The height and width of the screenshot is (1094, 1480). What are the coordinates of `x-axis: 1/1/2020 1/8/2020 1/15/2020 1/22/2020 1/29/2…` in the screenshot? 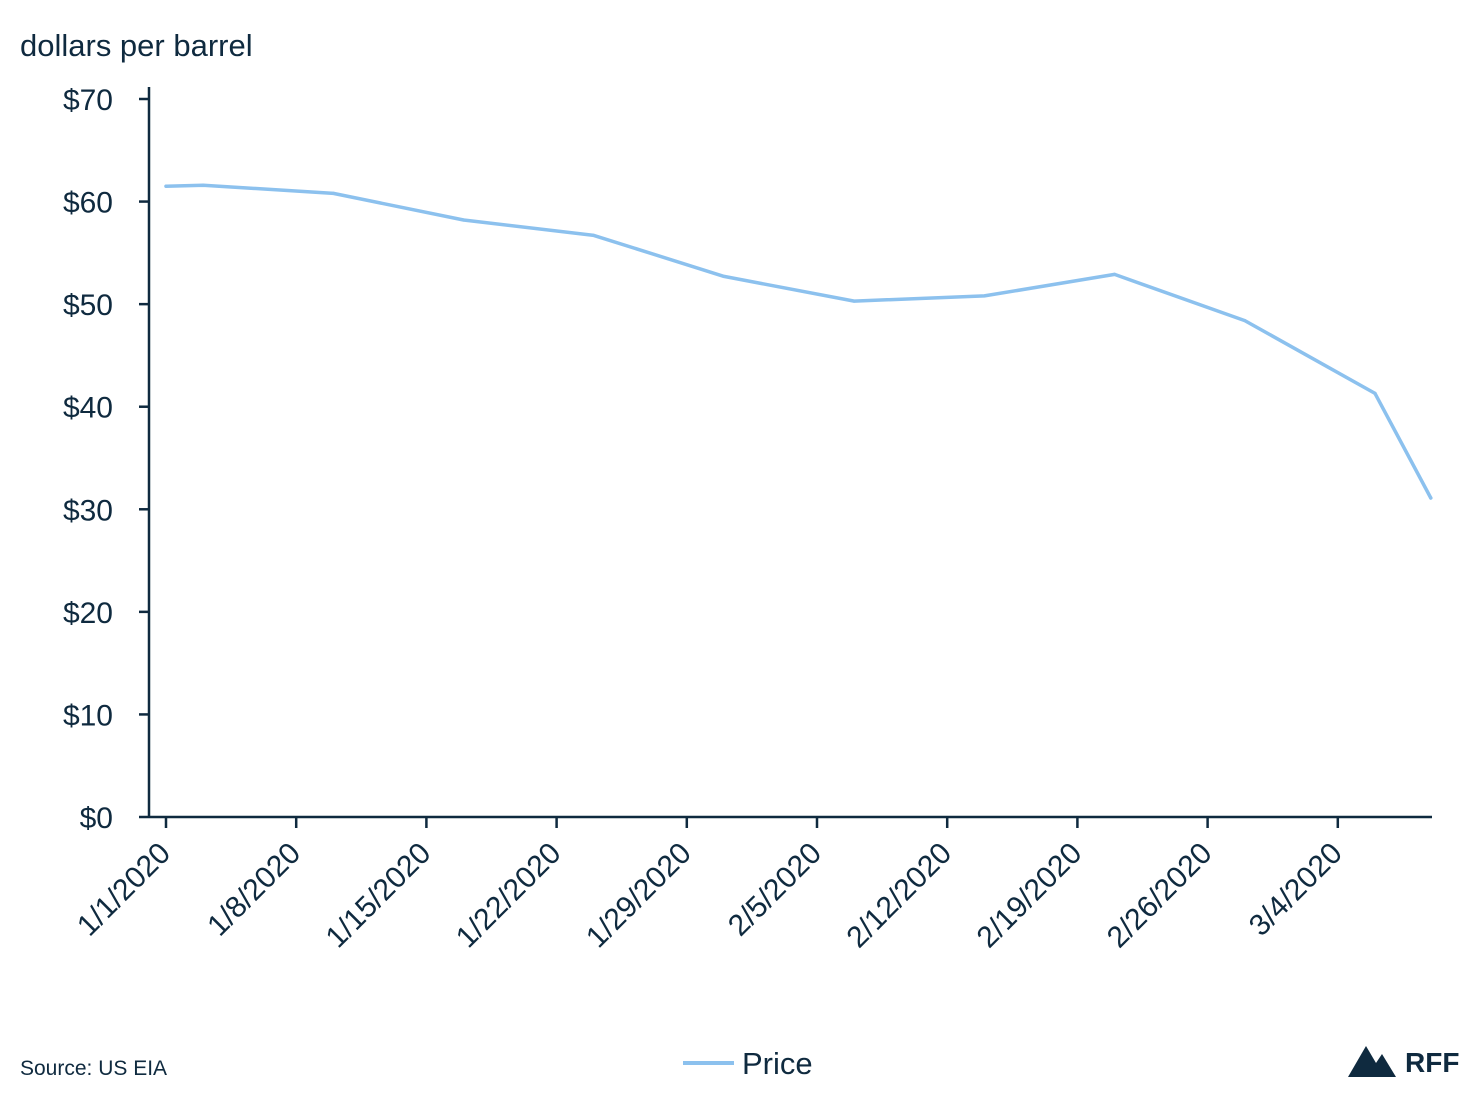 It's located at (751, 885).